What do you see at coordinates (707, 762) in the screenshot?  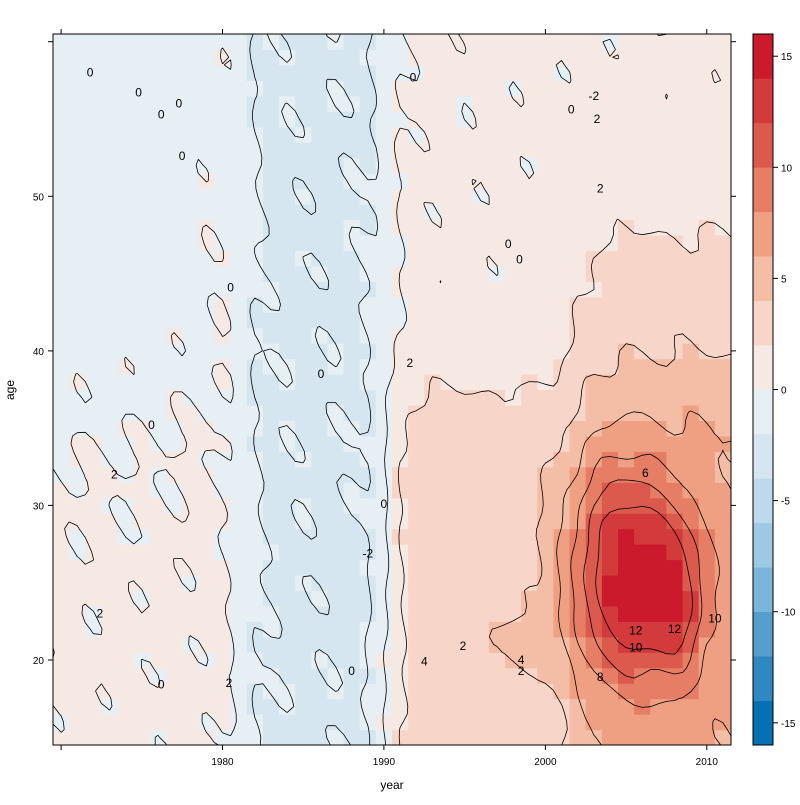 I see `x-tick-label: 2010` at bounding box center [707, 762].